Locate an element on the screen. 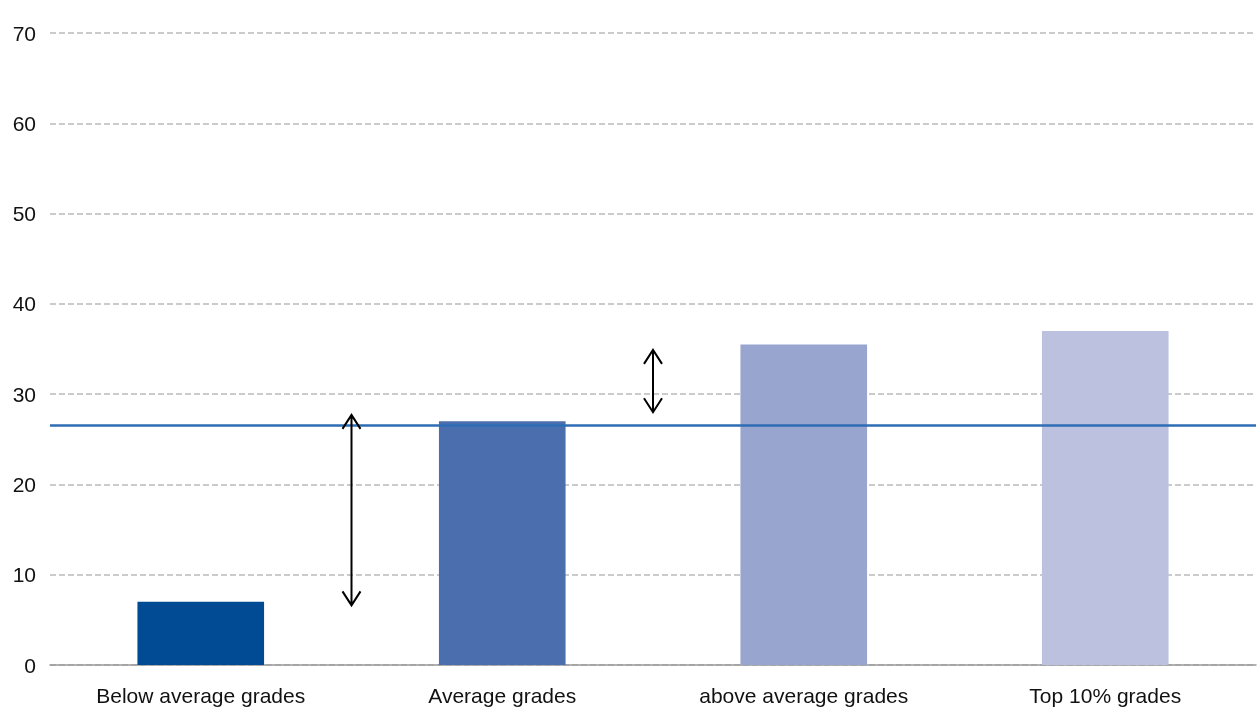  y-tick-label: 20 is located at coordinates (24, 484).